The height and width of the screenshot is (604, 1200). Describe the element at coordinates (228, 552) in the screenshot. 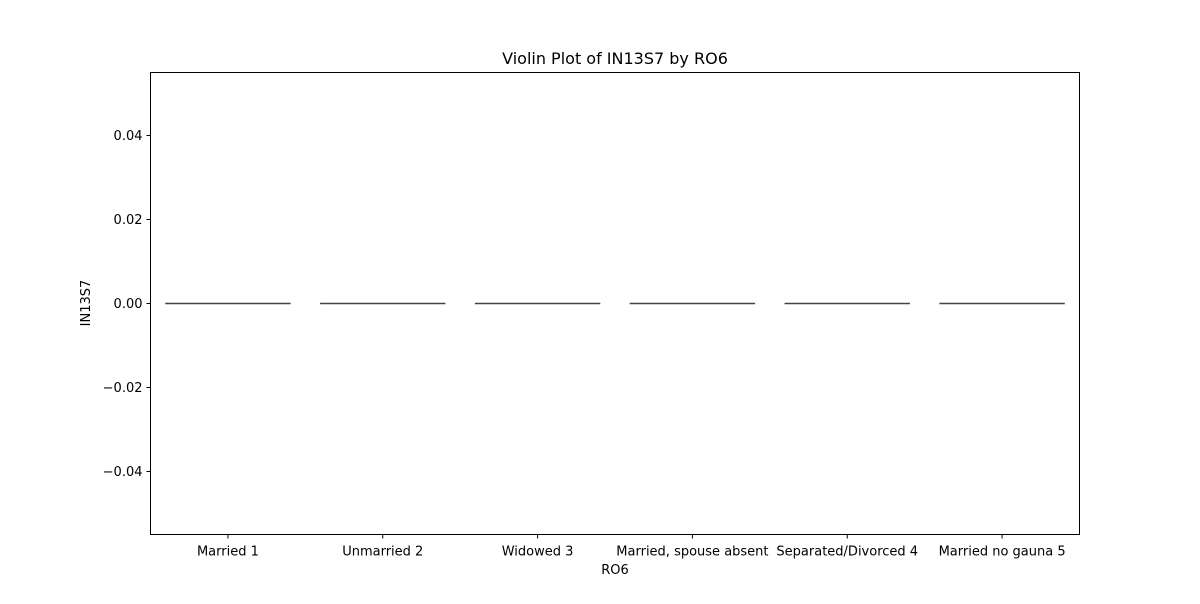

I see `x-tick-label: Married 1` at that location.